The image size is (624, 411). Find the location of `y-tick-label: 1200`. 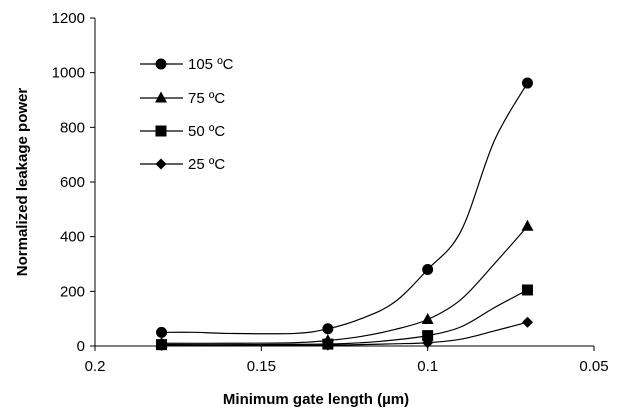

y-tick-label: 1200 is located at coordinates (68, 18).